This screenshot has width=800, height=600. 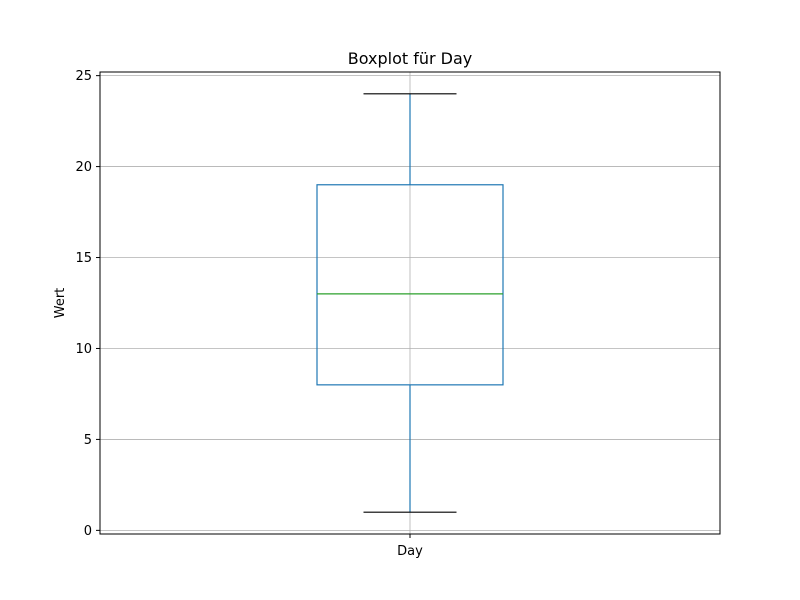 I want to click on y-axis-label: Wert, so click(x=60, y=303).